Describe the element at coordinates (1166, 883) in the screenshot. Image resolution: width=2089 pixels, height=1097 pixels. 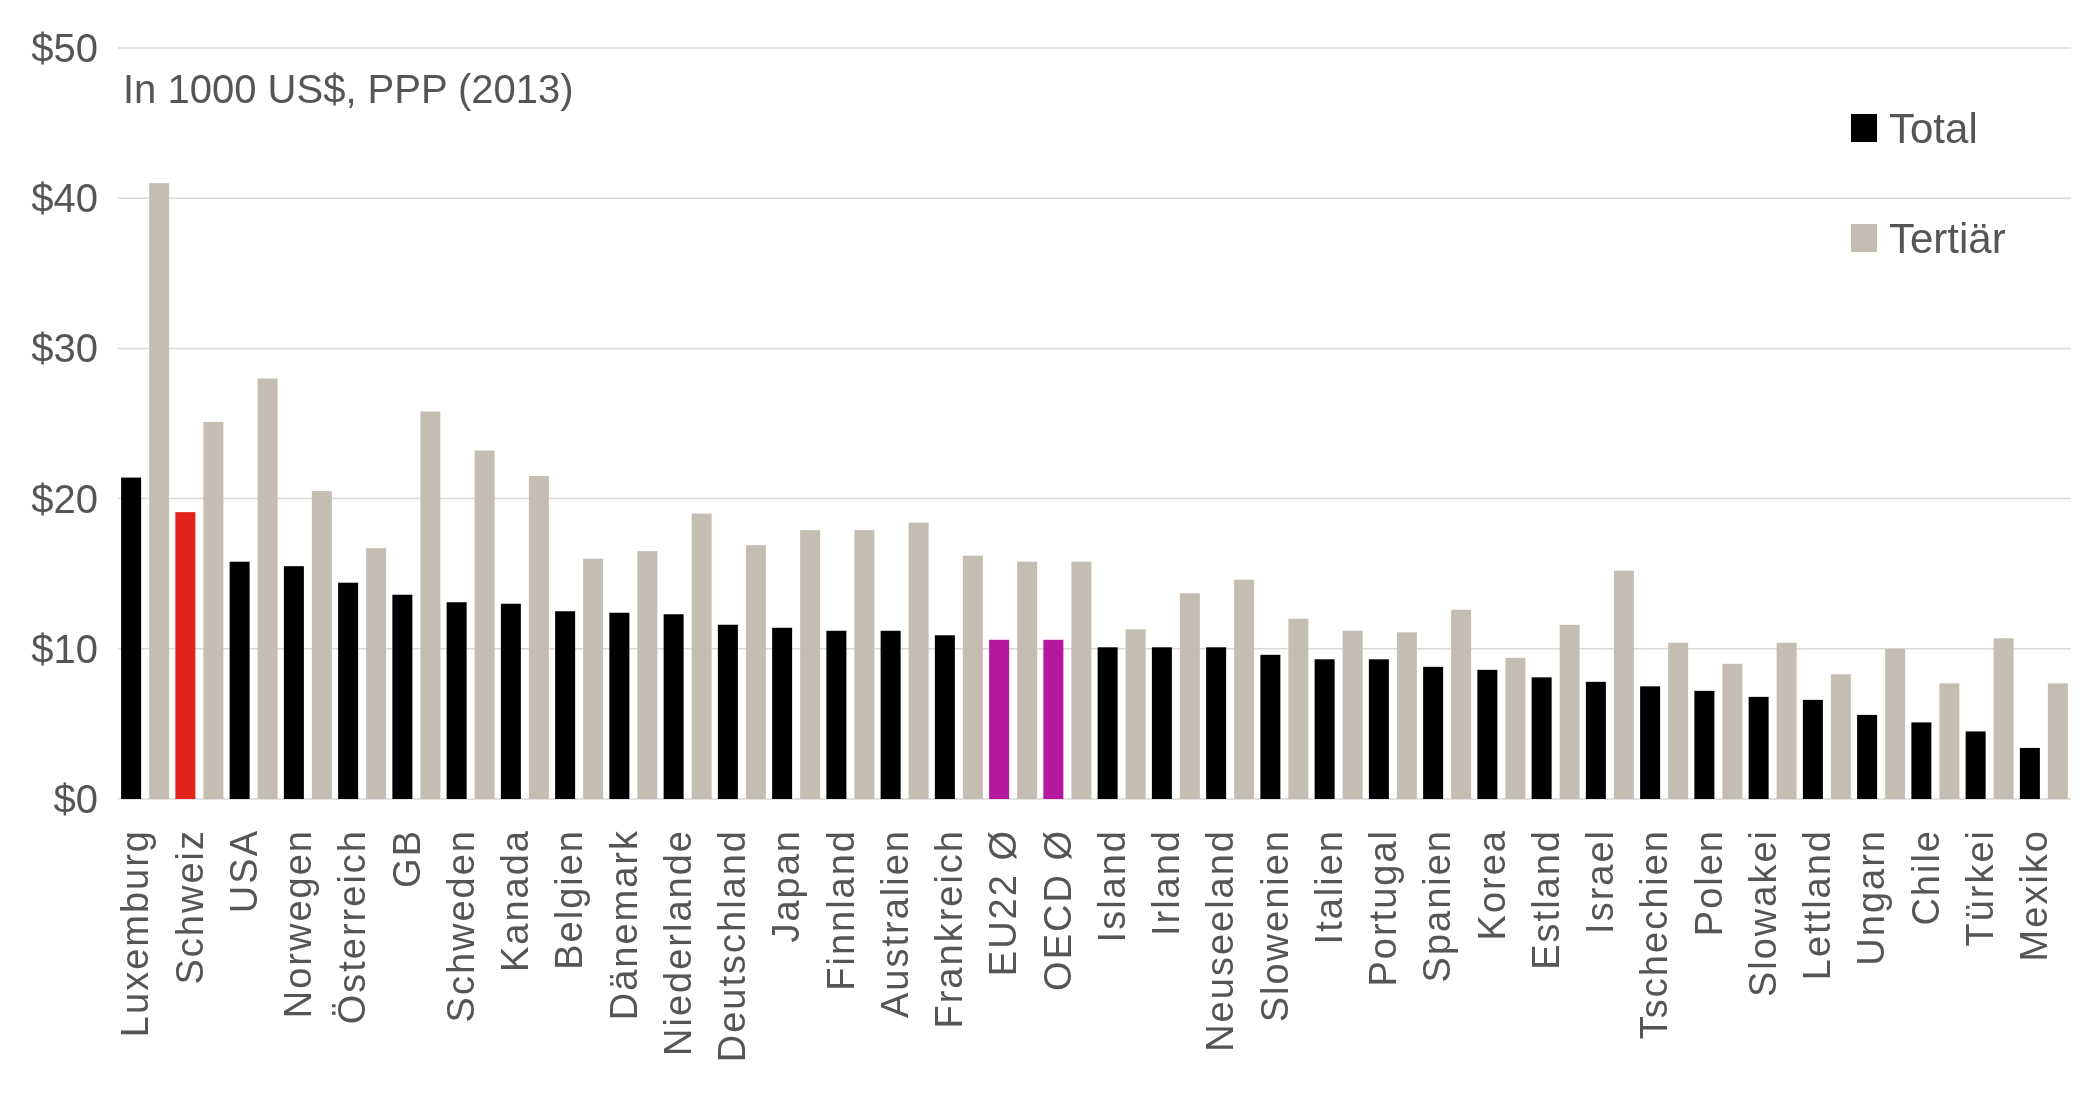
I see `x-tick-label: Irland` at that location.